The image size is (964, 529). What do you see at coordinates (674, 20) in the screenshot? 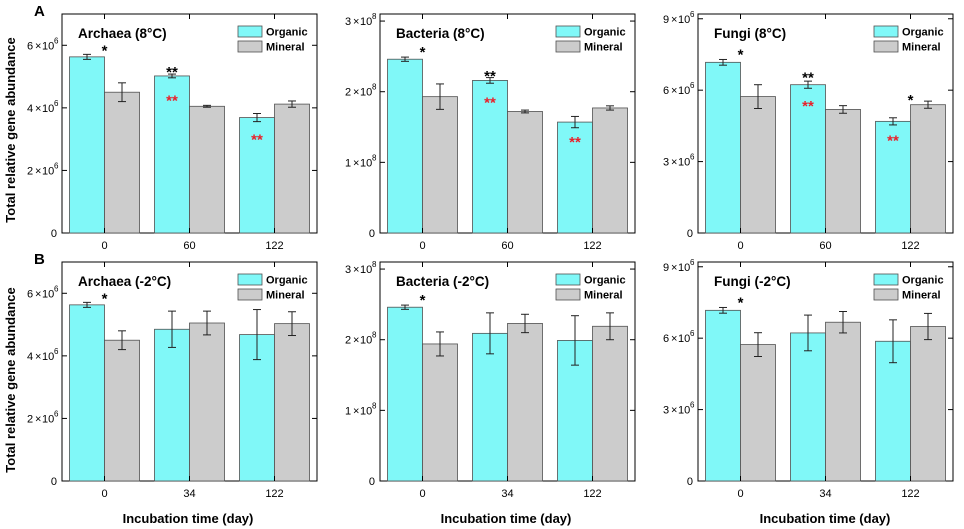
I see `chart-2-ytick-times: ×` at bounding box center [674, 20].